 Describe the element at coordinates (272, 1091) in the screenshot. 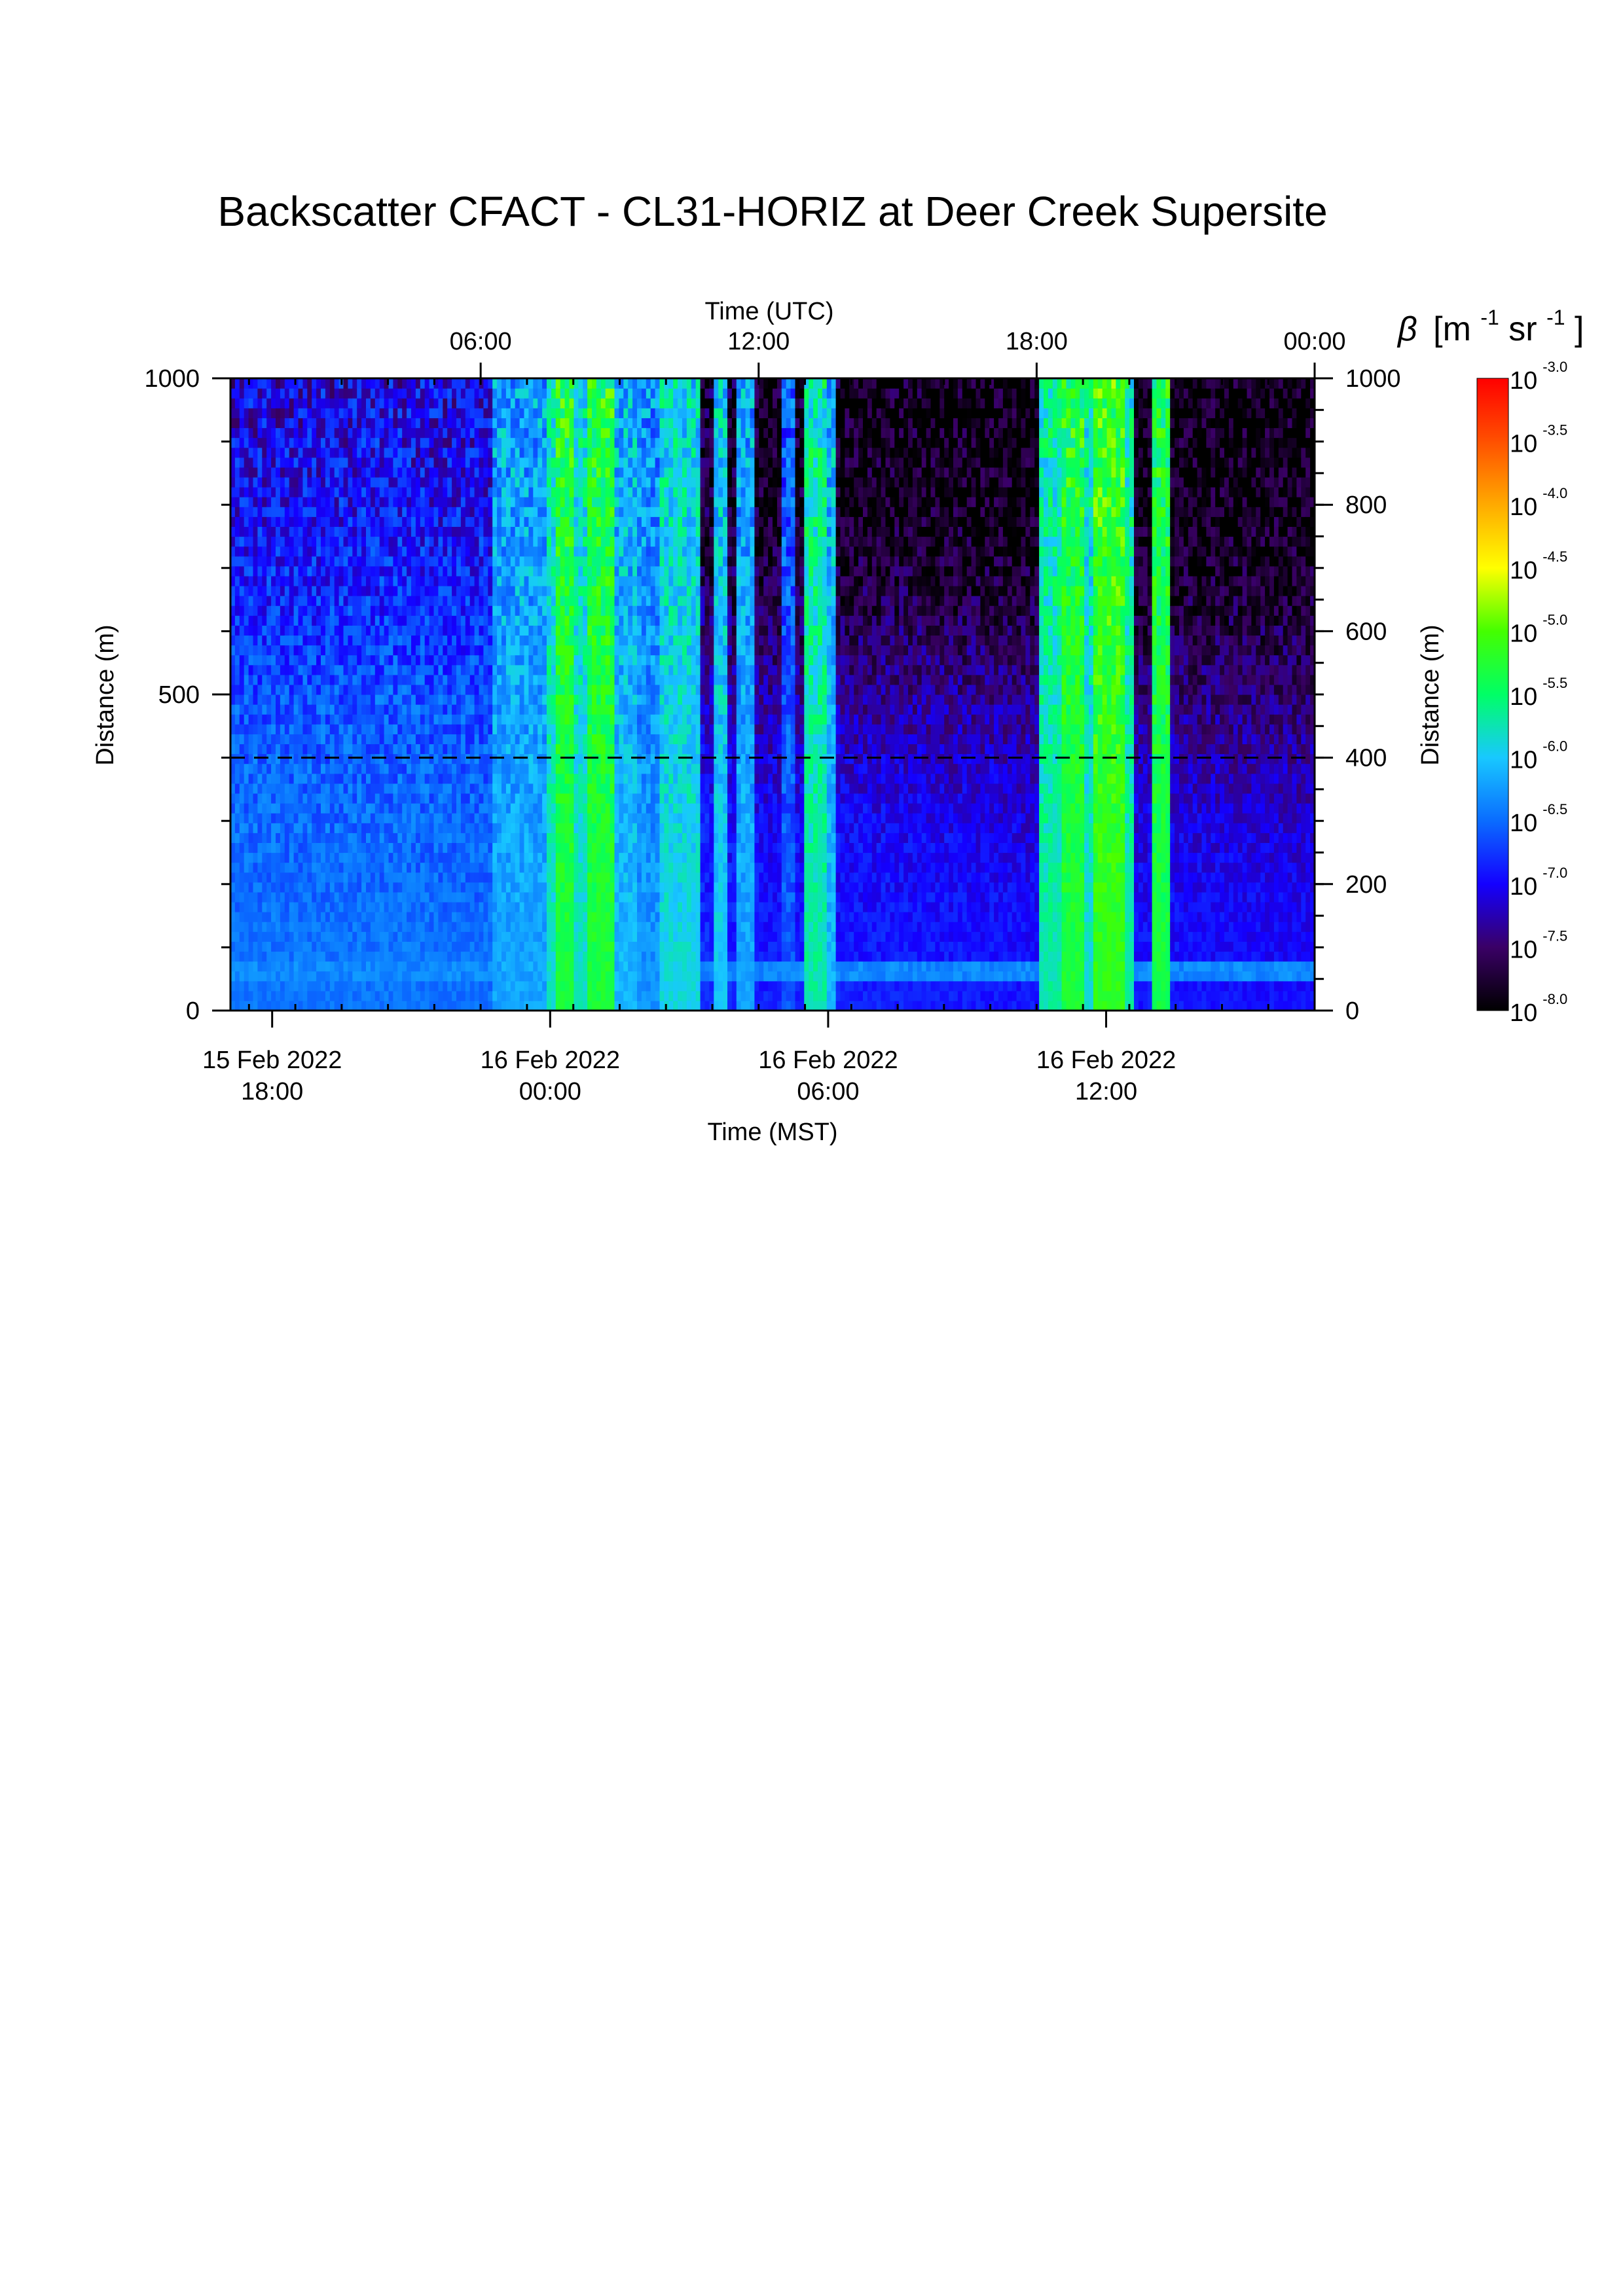

I see `bottom-tick-time: 18:00` at that location.